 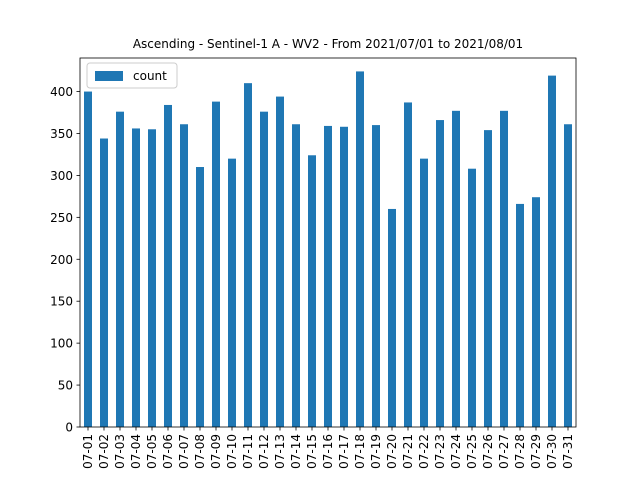 I want to click on x-tick-label-07-12: 07-12, so click(x=264, y=451).